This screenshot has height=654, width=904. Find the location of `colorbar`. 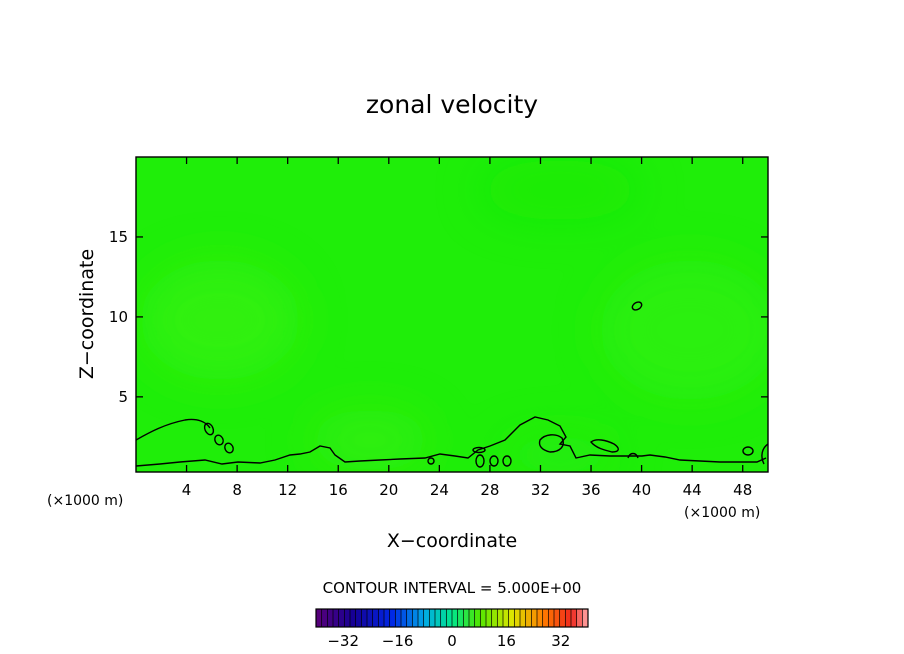

colorbar is located at coordinates (452, 618).